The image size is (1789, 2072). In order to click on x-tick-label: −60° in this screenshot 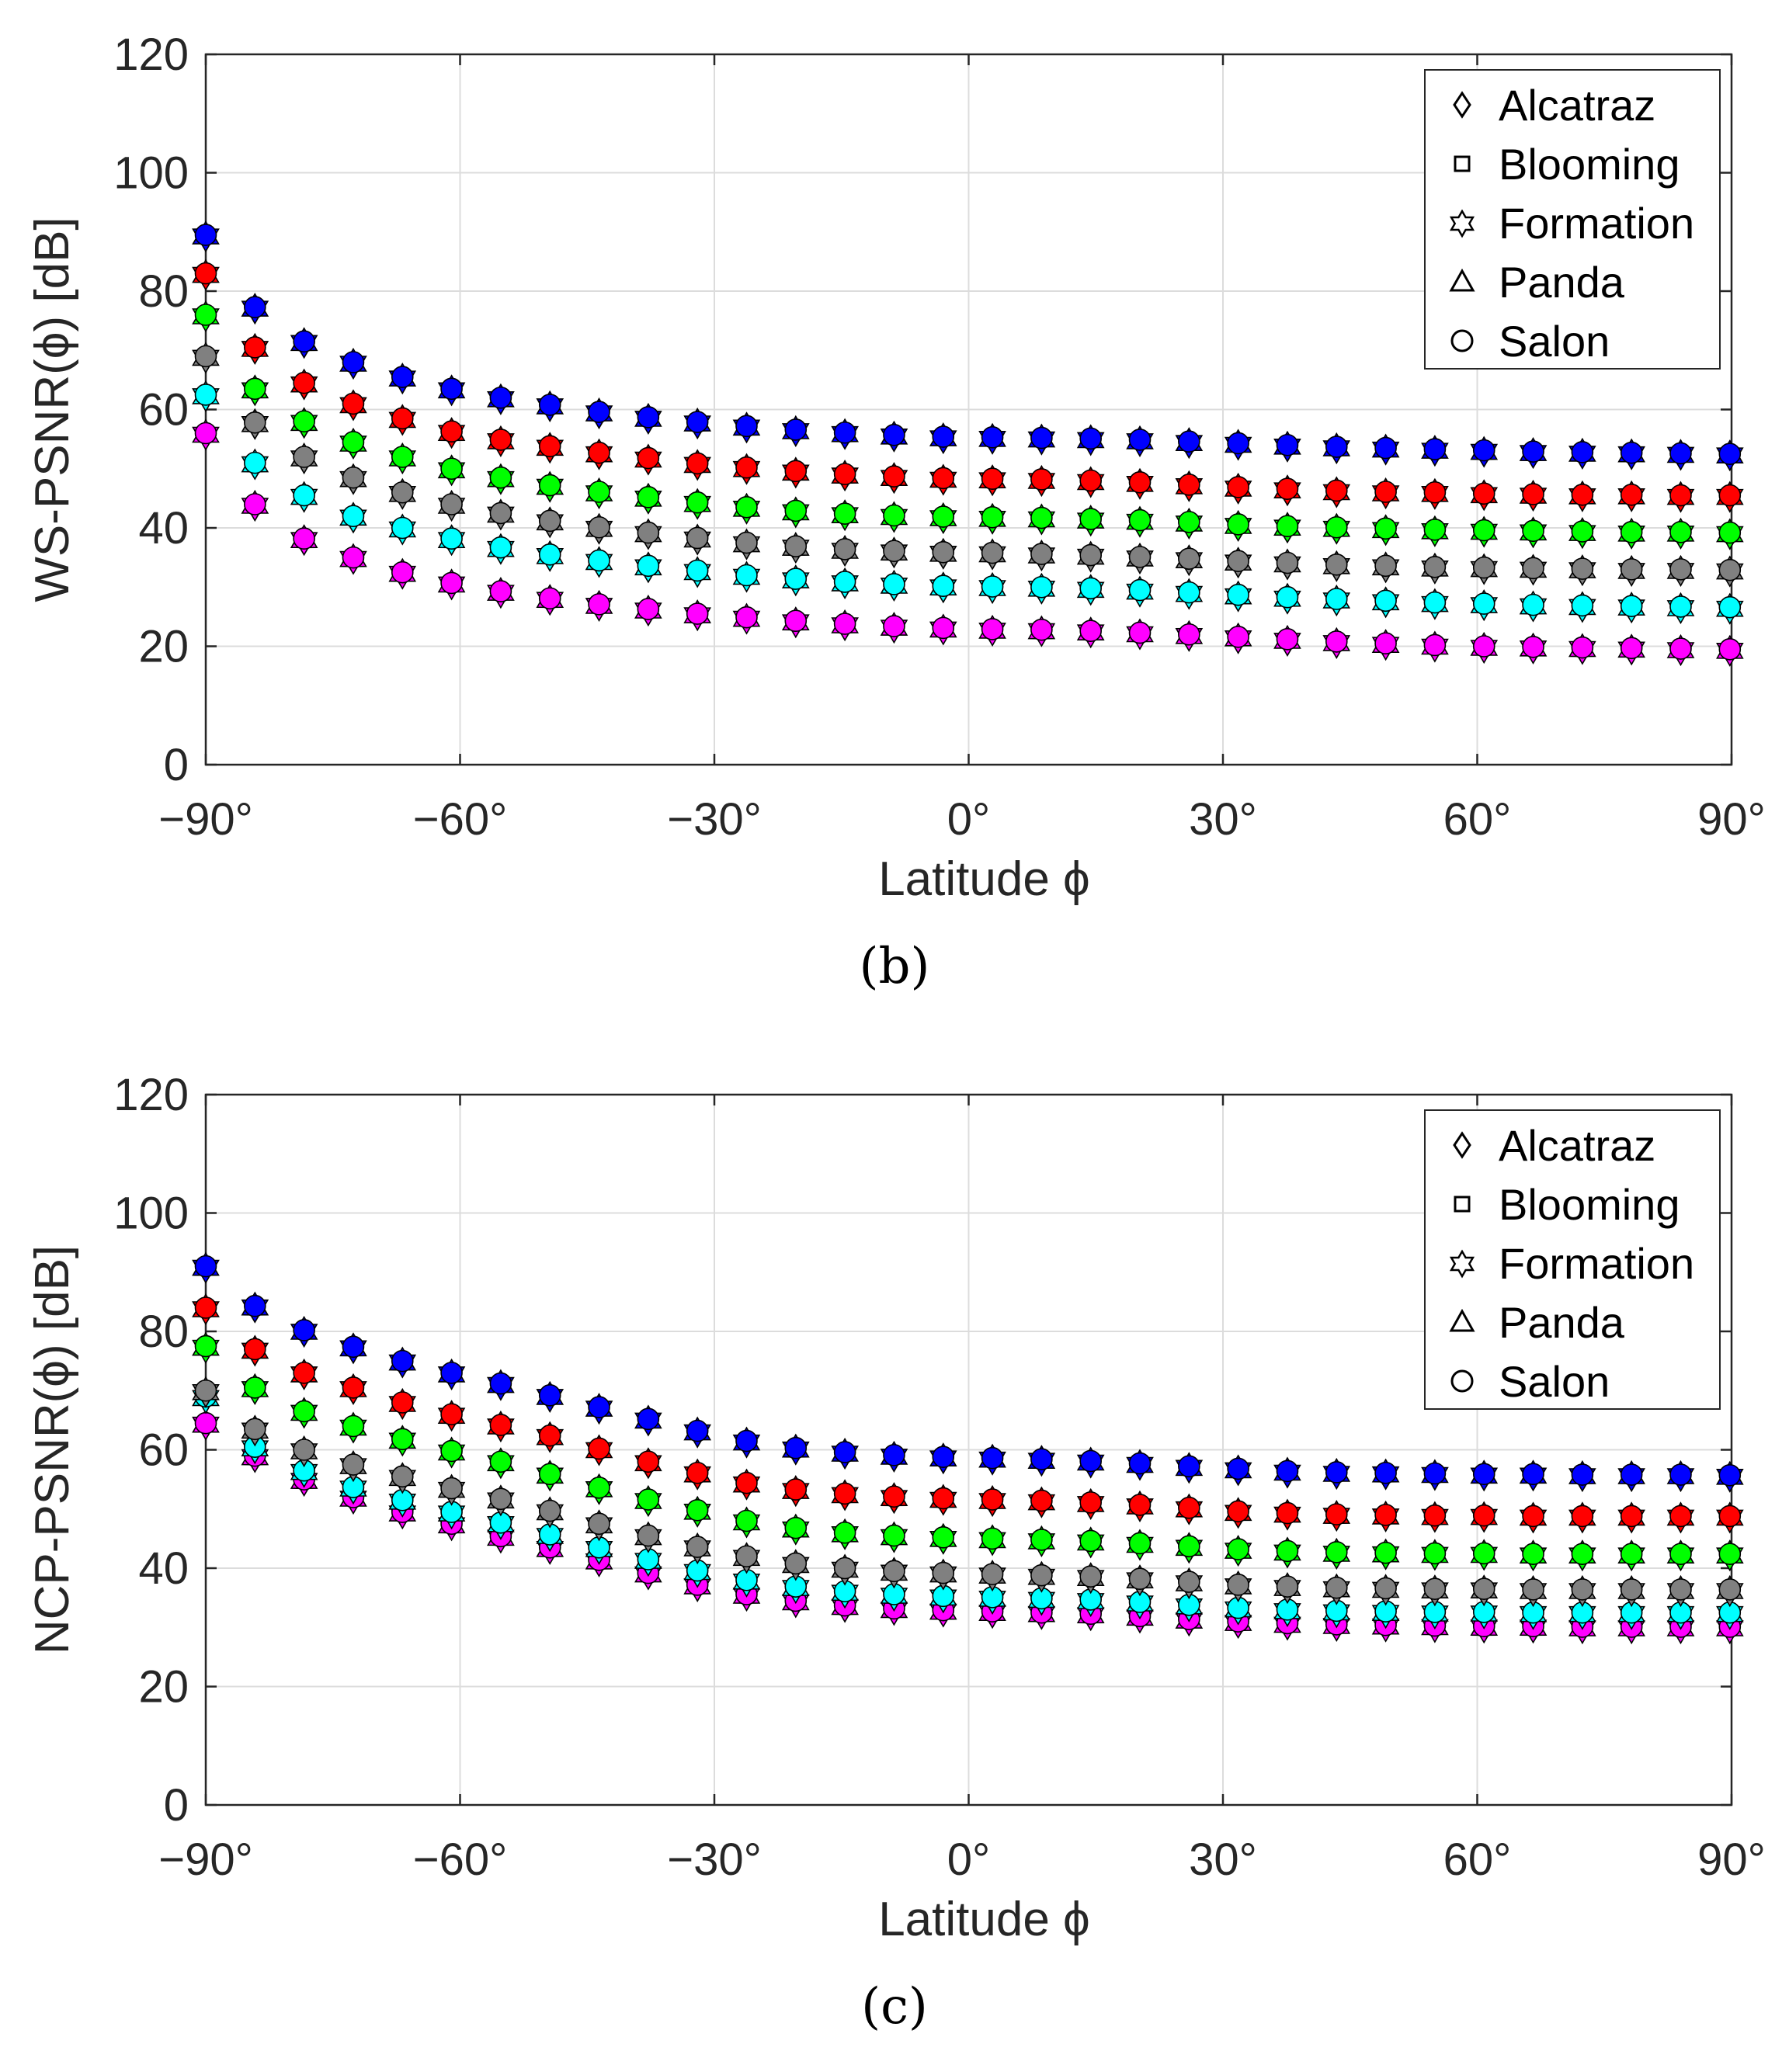, I will do `click(461, 1860)`.